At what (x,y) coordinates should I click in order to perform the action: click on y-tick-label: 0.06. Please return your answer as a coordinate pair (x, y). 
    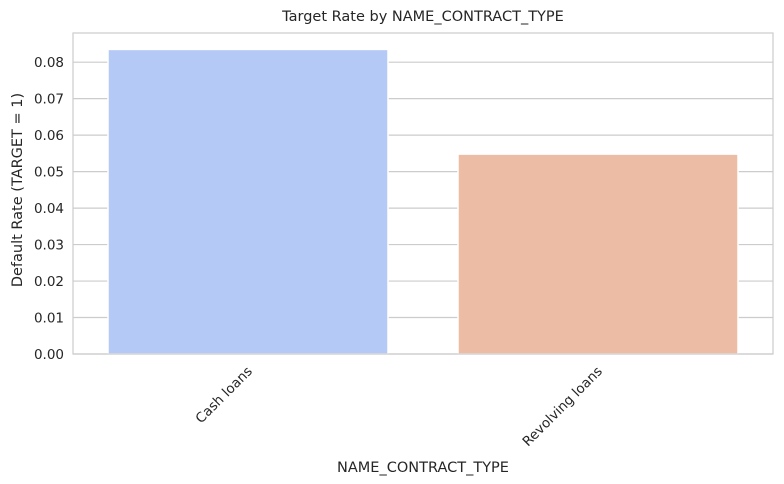
    Looking at the image, I should click on (49, 136).